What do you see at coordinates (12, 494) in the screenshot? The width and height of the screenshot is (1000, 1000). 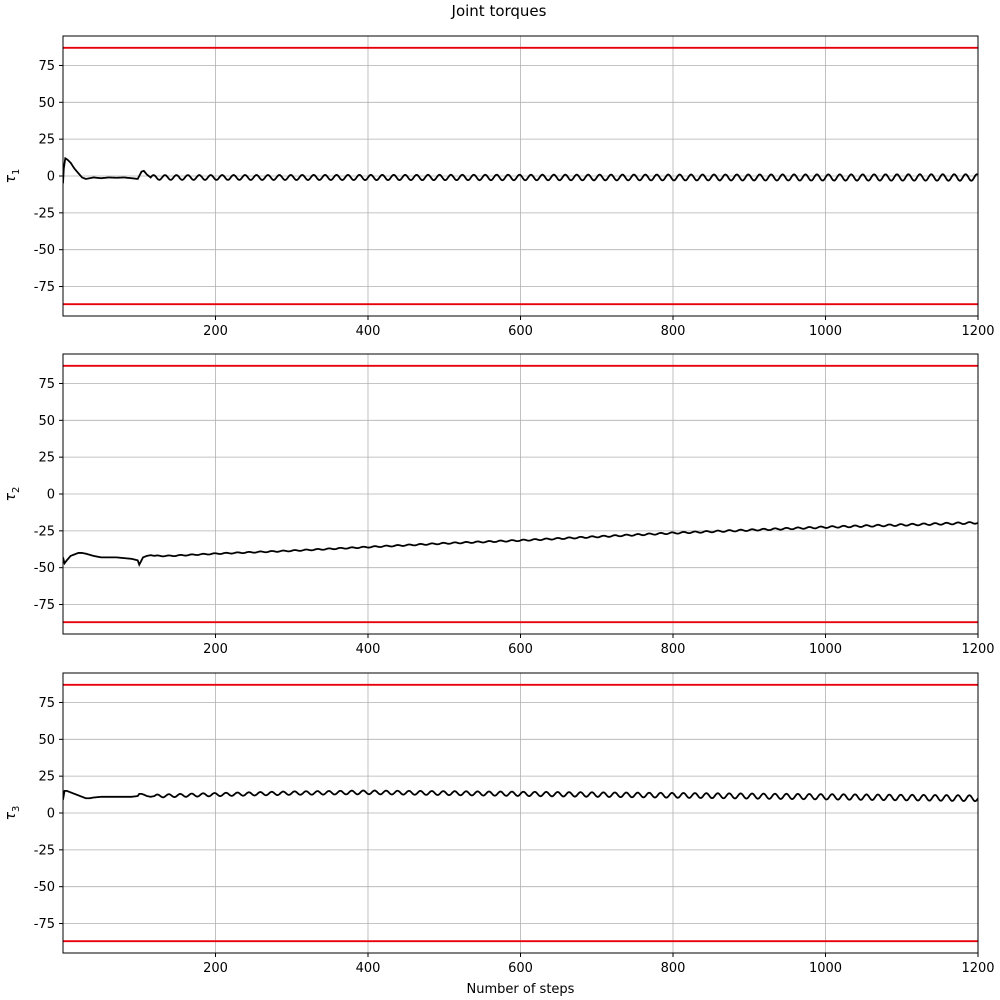 I see `y-axis-label: τ2` at bounding box center [12, 494].